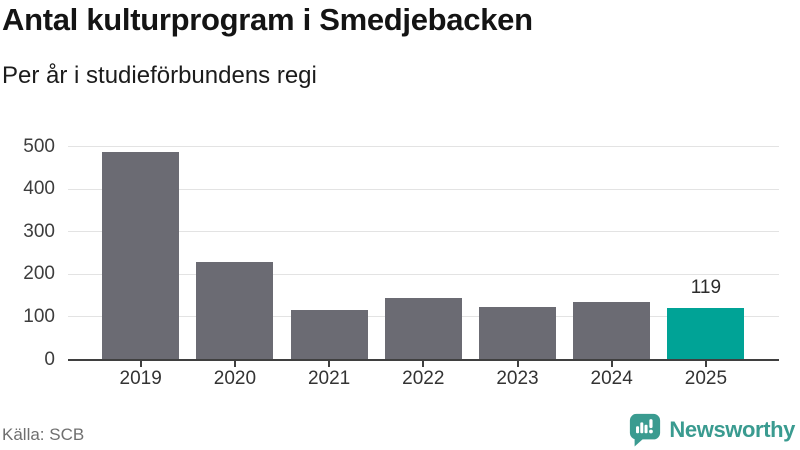 The width and height of the screenshot is (800, 450). Describe the element at coordinates (329, 334) in the screenshot. I see `bar-2021` at that location.